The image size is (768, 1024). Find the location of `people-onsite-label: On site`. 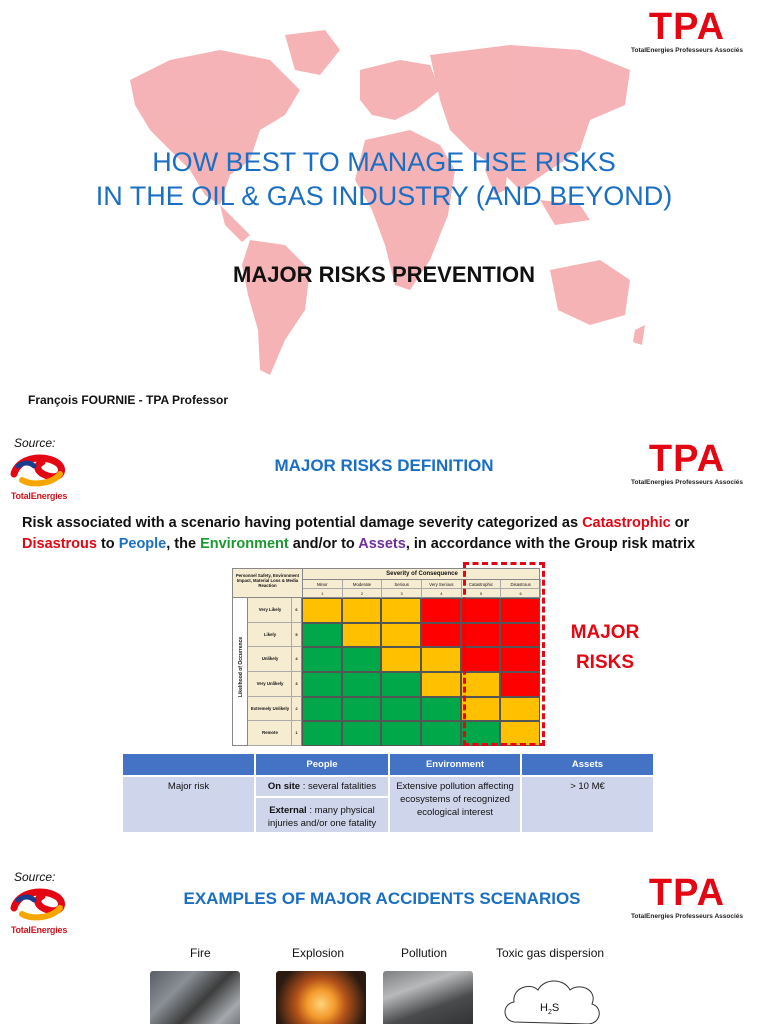

people-onsite-label: On site is located at coordinates (284, 786).